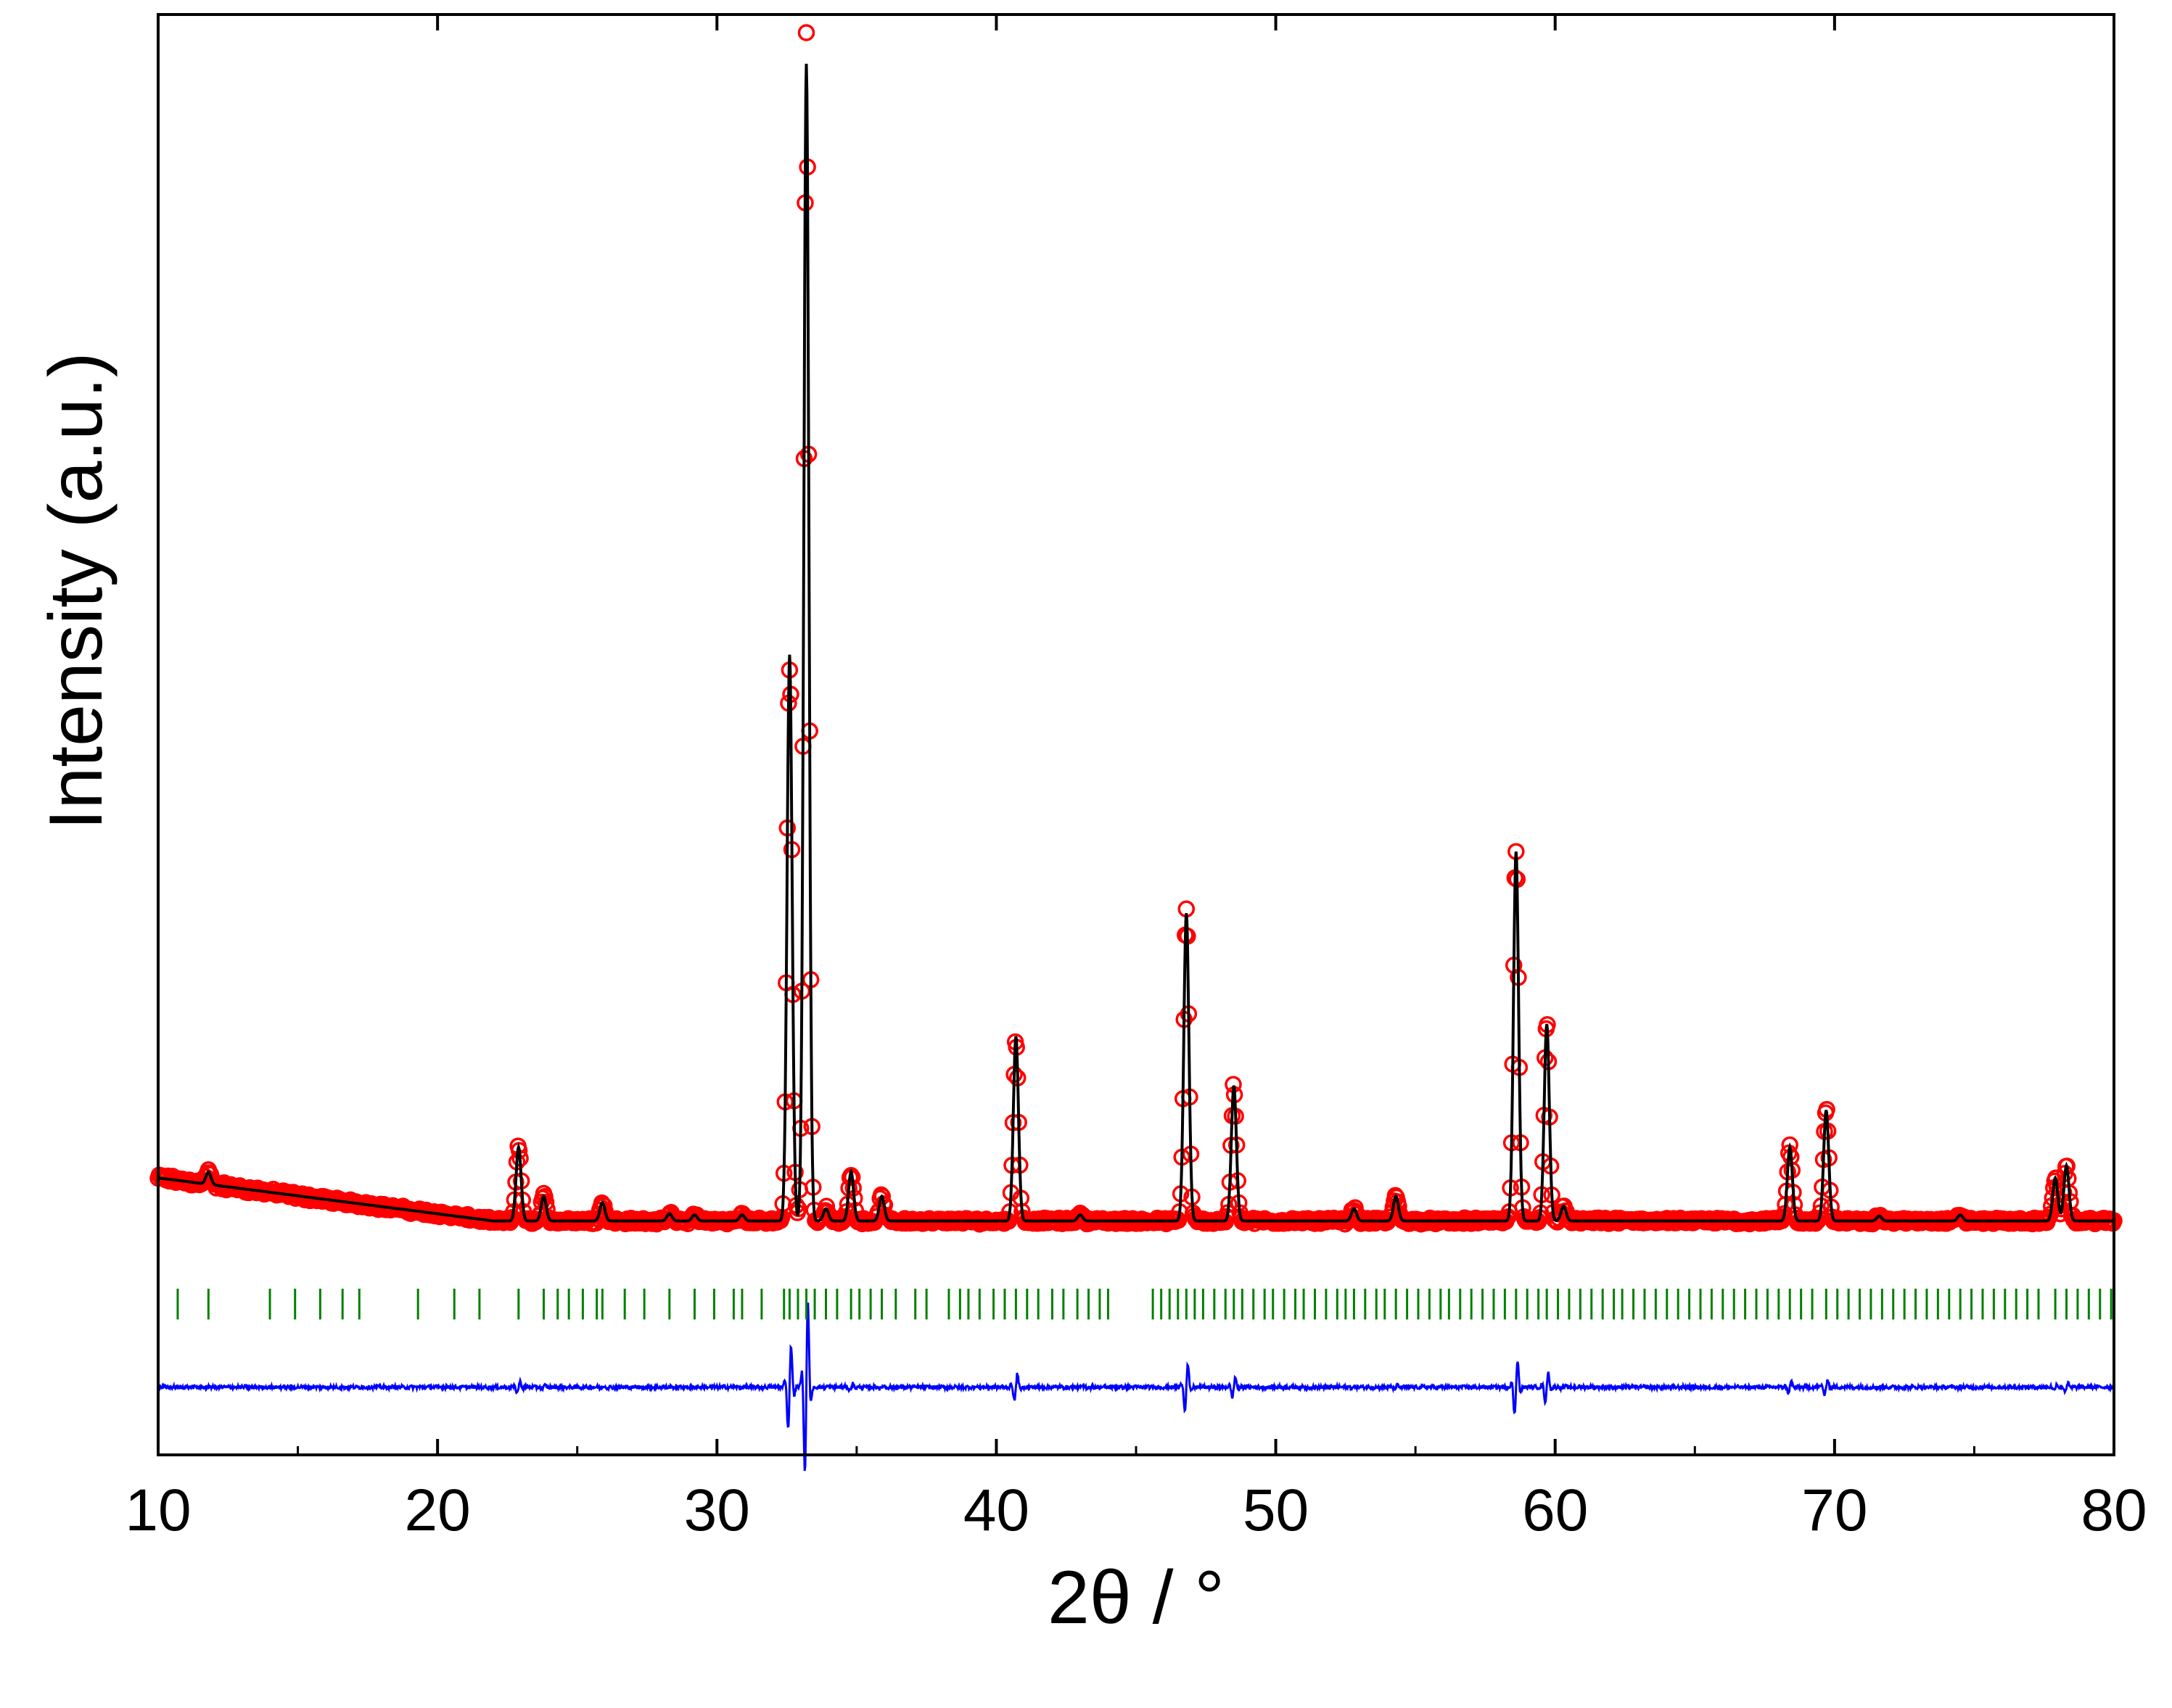 The width and height of the screenshot is (2172, 1708). What do you see at coordinates (2114, 1510) in the screenshot?
I see `x-tick-label: 80` at bounding box center [2114, 1510].